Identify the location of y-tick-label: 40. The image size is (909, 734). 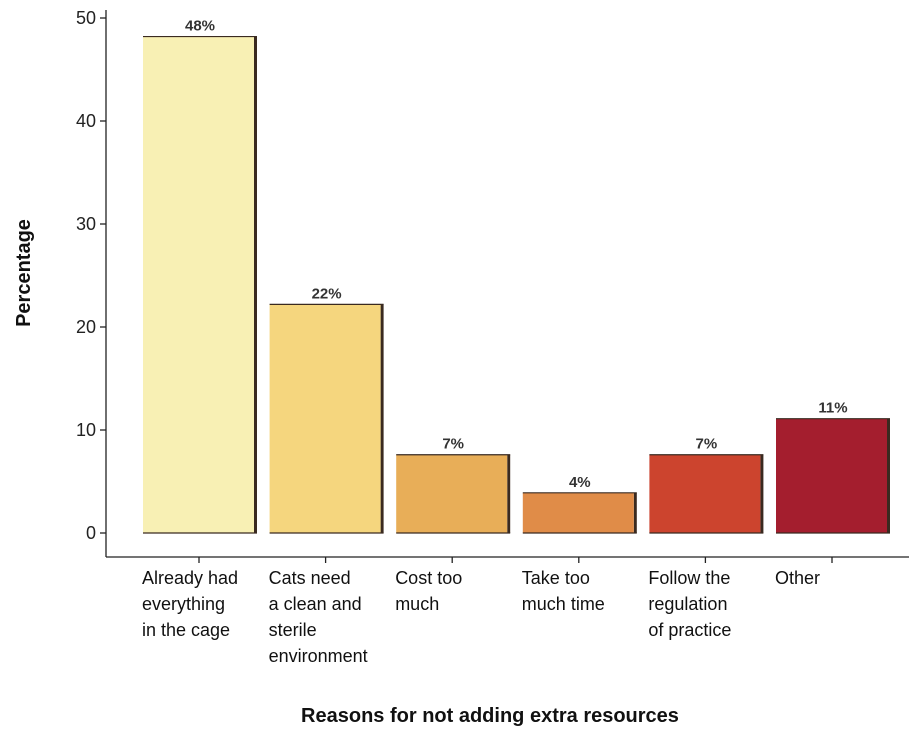
(86, 121).